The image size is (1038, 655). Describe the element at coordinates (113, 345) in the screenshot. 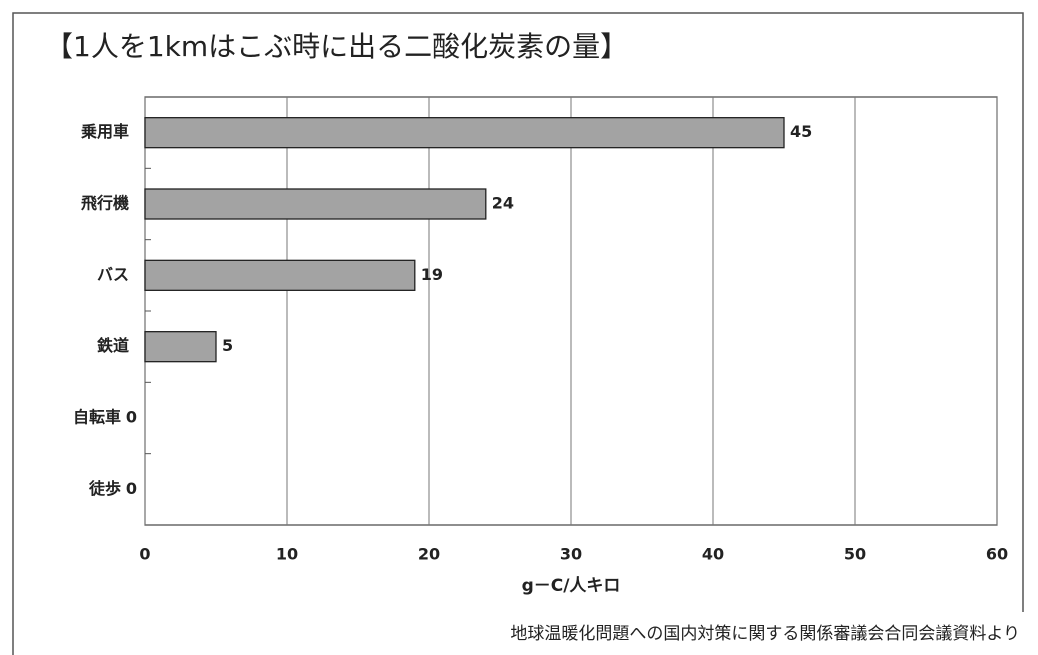

I see `category-label: 鉄道` at that location.